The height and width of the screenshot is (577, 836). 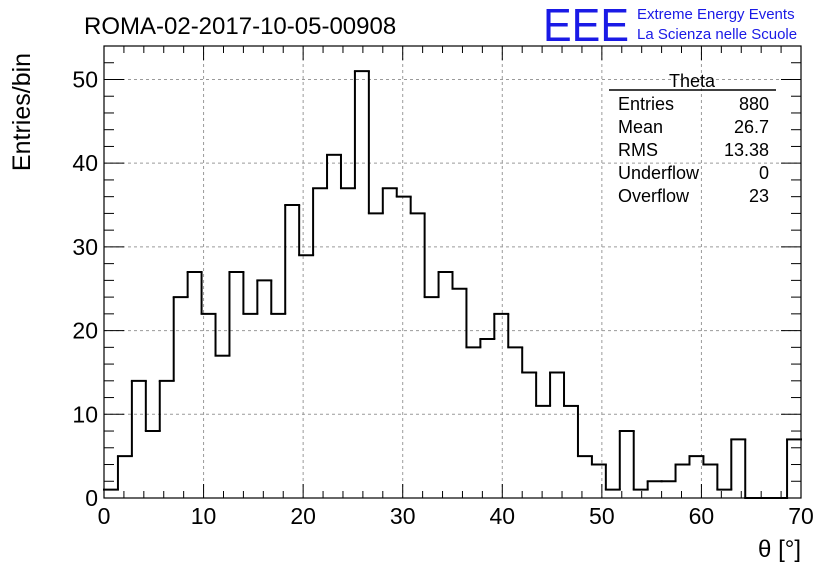 What do you see at coordinates (240, 26) in the screenshot?
I see `run-title: ROMA-02-2017-10-05-00908` at bounding box center [240, 26].